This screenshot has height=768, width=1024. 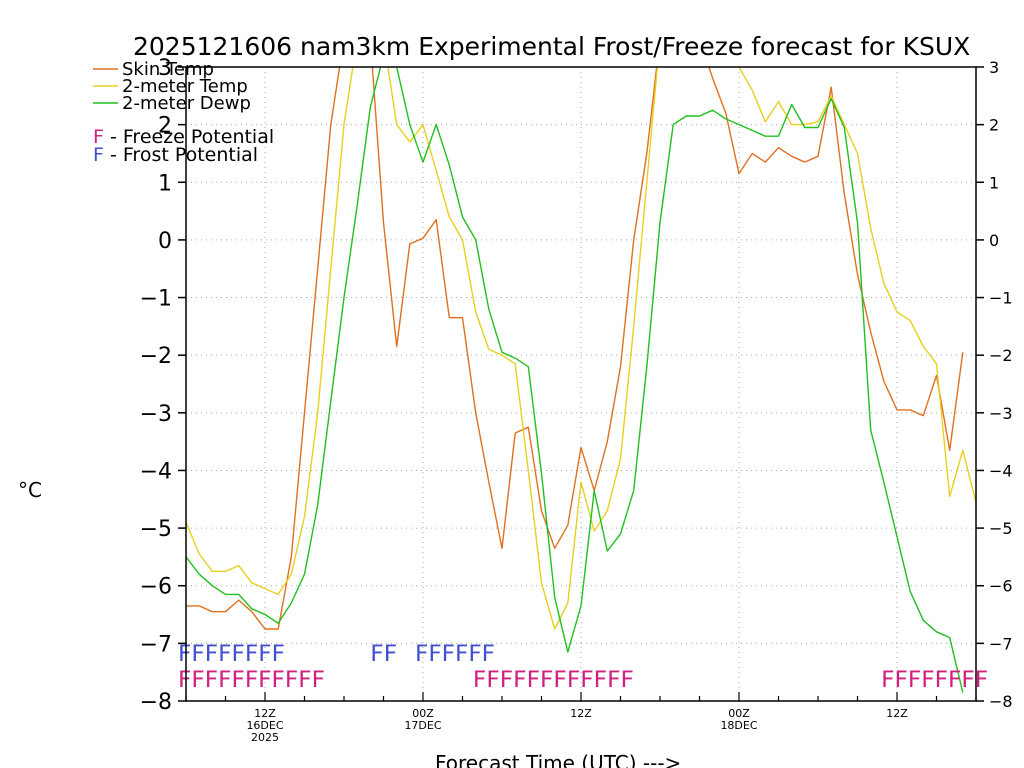 I want to click on y-tick-label-left: 0, so click(x=165, y=241).